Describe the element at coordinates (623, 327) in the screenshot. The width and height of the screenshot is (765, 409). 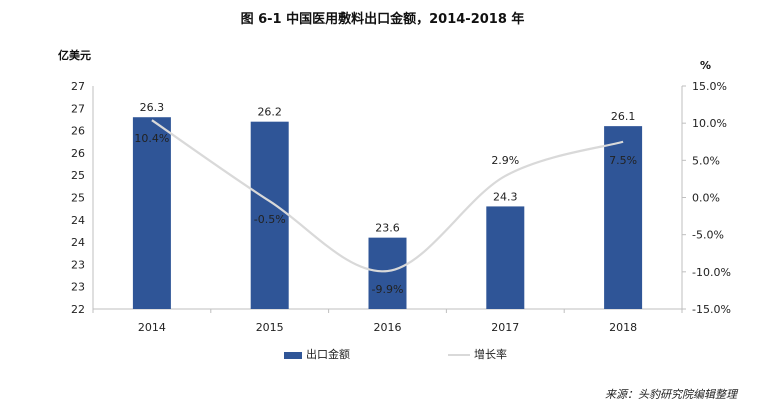
I see `x-tick-label: 2018` at that location.